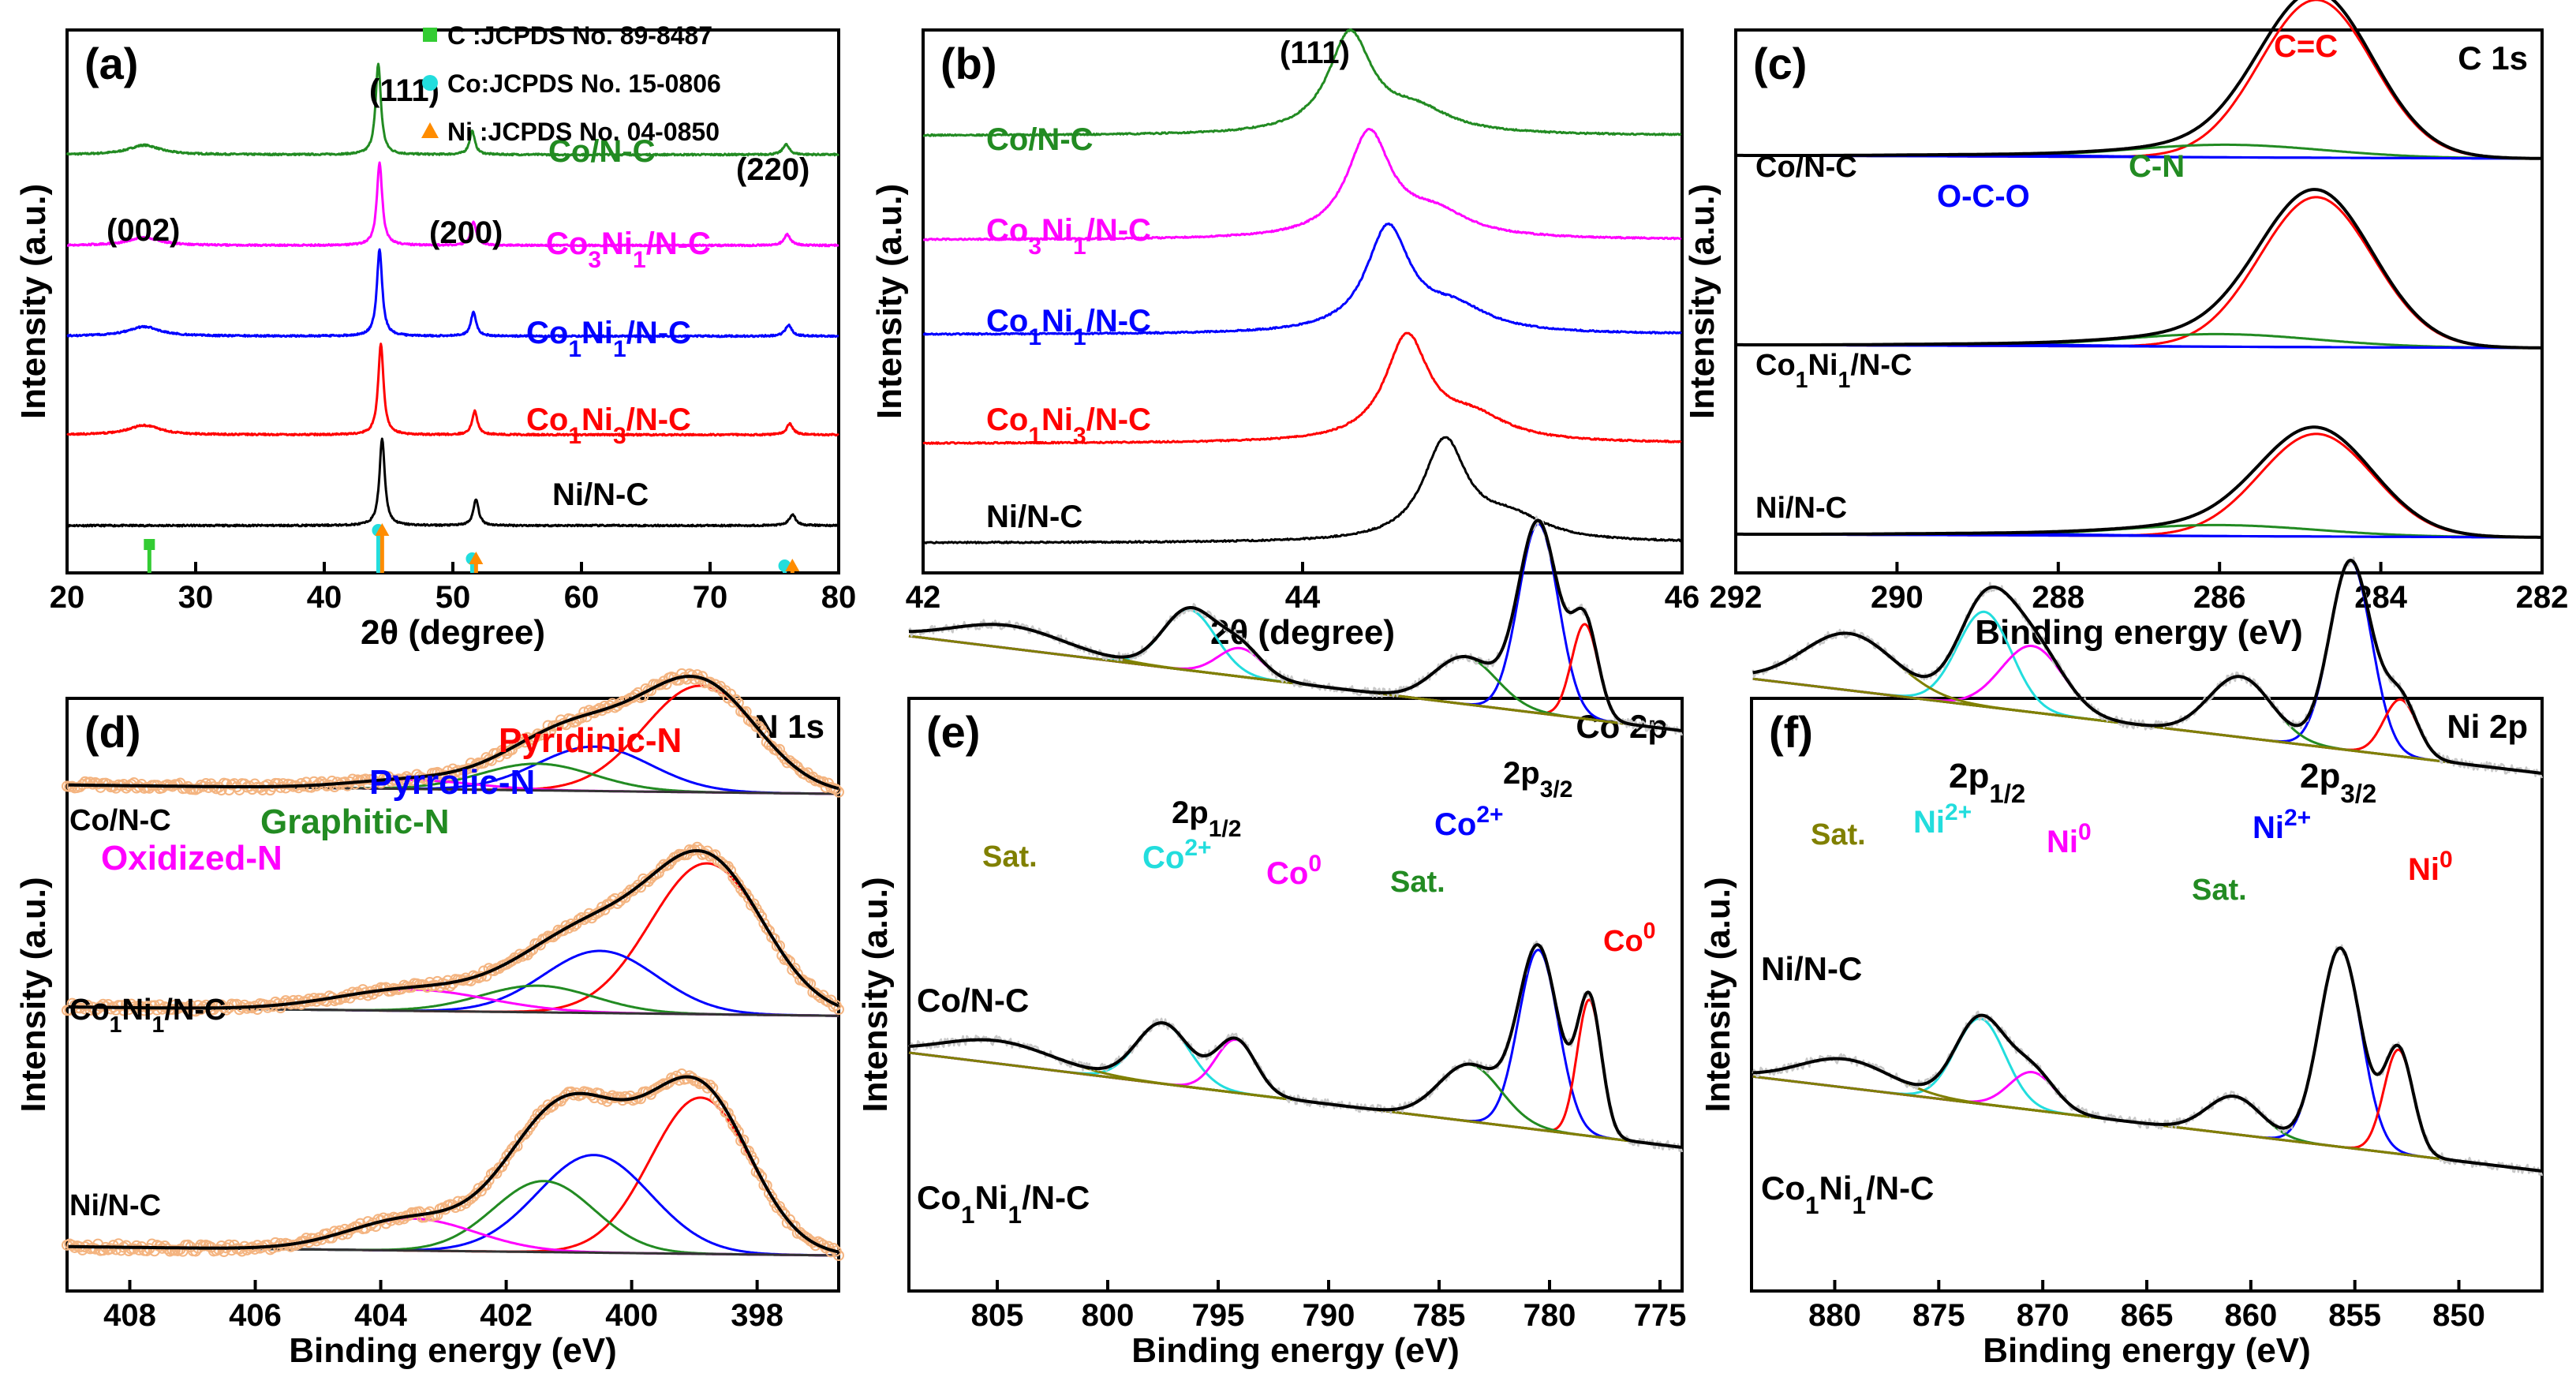  Describe the element at coordinates (255, 1315) in the screenshot. I see `panel-d-xtick-label: 406` at that location.